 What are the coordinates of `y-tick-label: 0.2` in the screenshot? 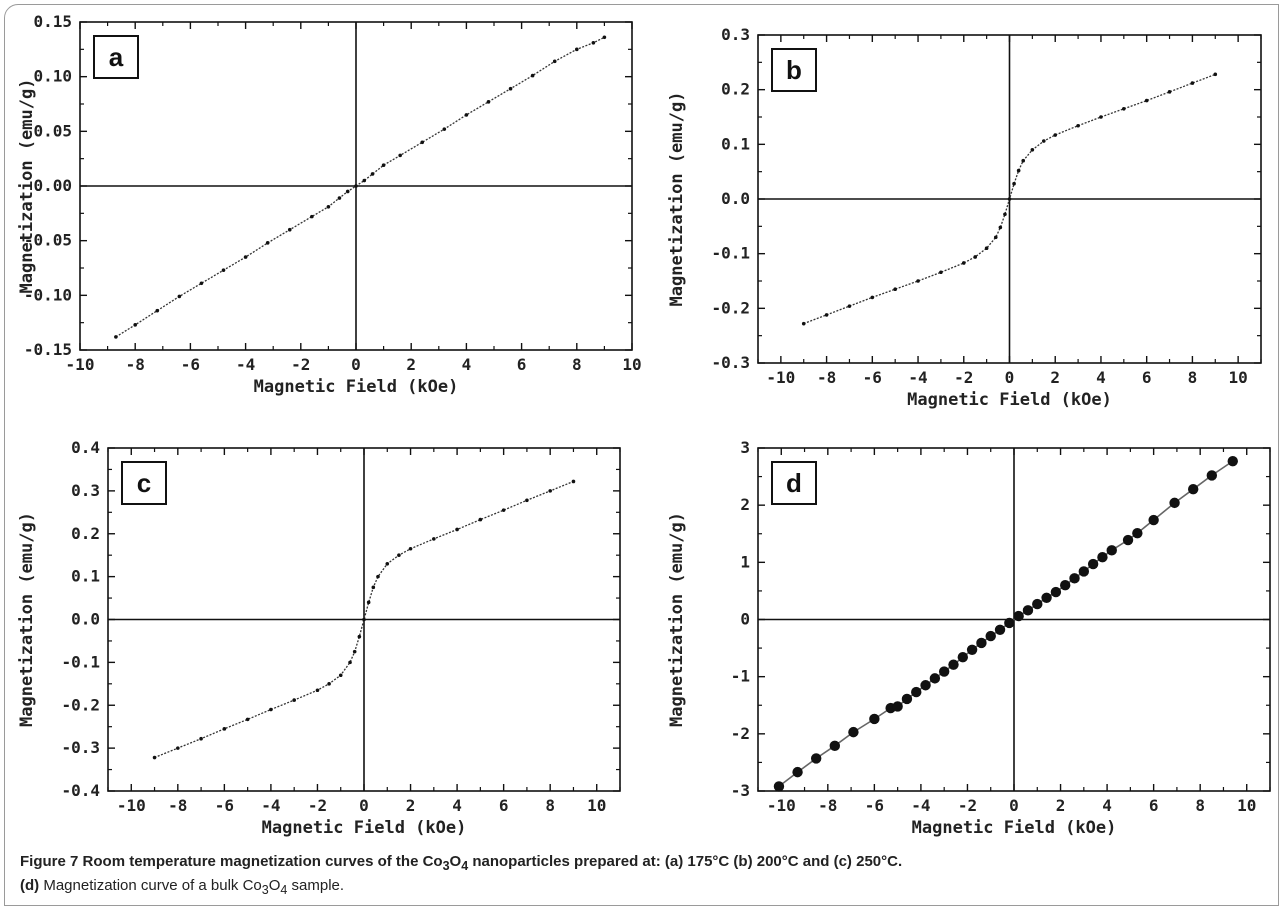 It's located at (735, 89).